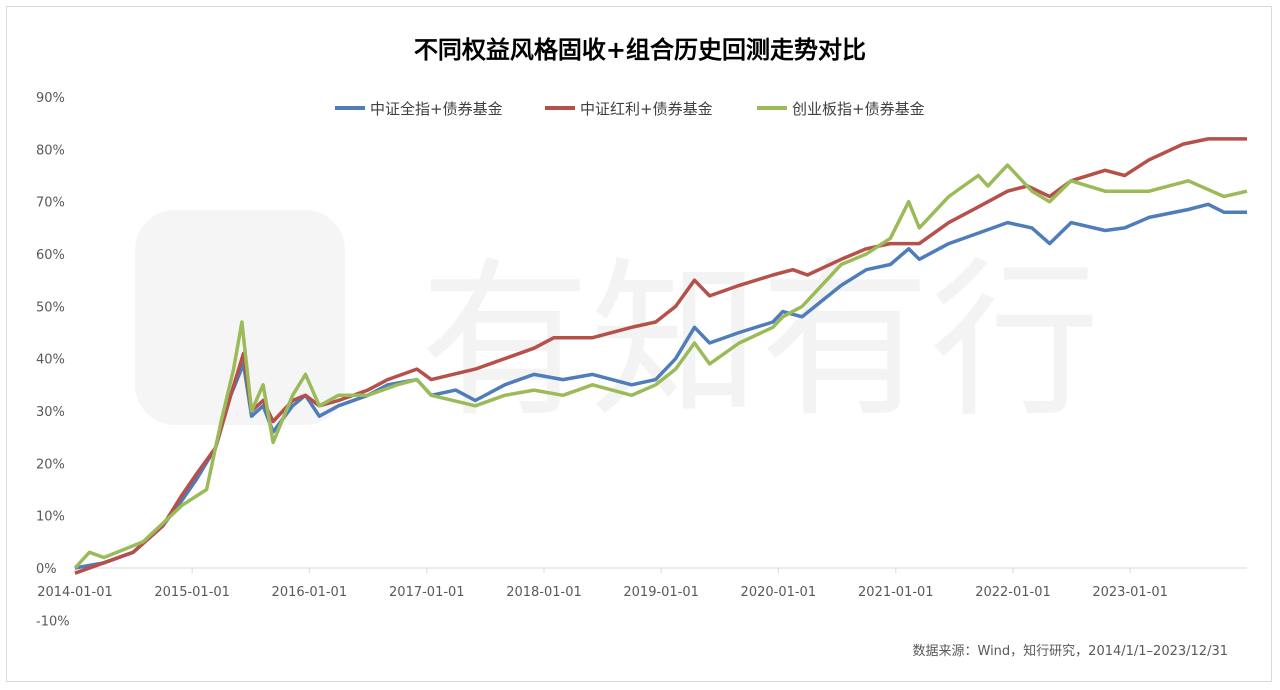 The width and height of the screenshot is (1280, 690). Describe the element at coordinates (46, 569) in the screenshot. I see `y-tick-label: 0%` at that location.